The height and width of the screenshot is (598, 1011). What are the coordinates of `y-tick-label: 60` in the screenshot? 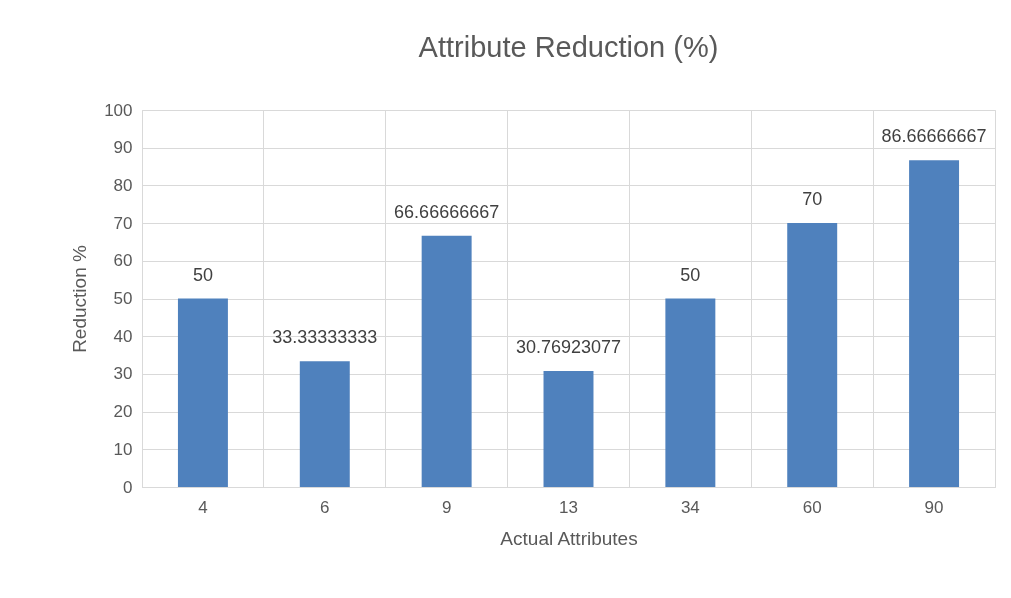 It's located at (123, 261).